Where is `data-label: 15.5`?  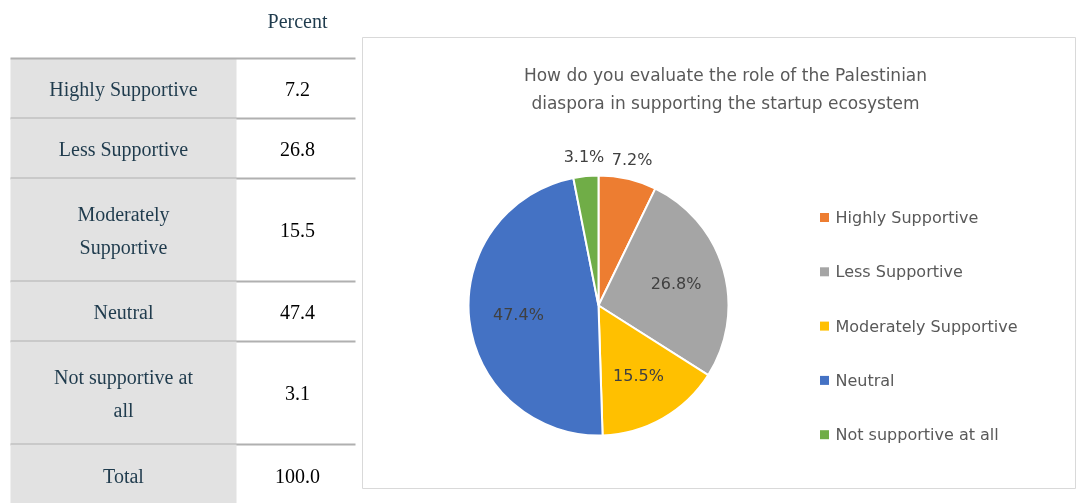
data-label: 15.5 is located at coordinates (297, 230).